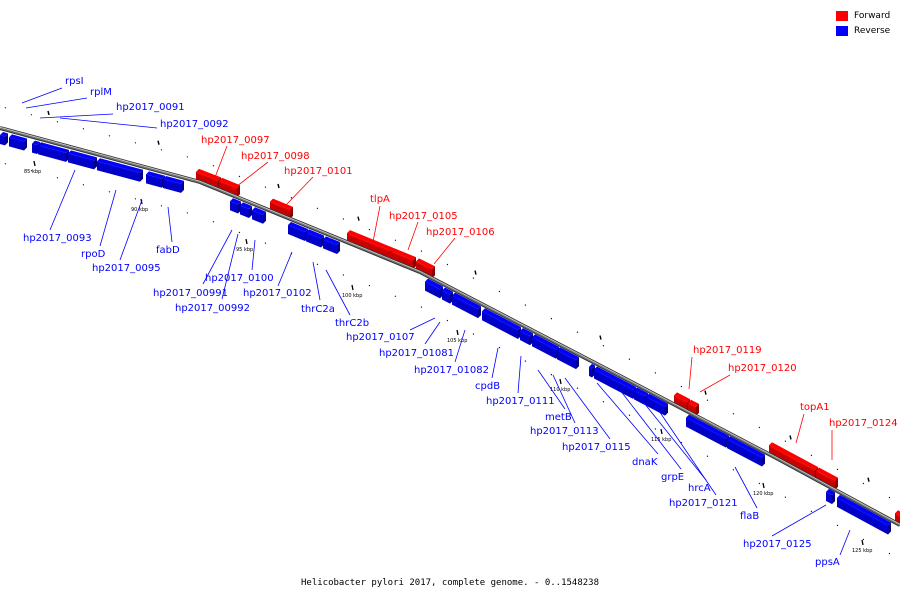 The image size is (900, 600). Describe the element at coordinates (564, 431) in the screenshot. I see `gene-label: hp2017_0113` at that location.